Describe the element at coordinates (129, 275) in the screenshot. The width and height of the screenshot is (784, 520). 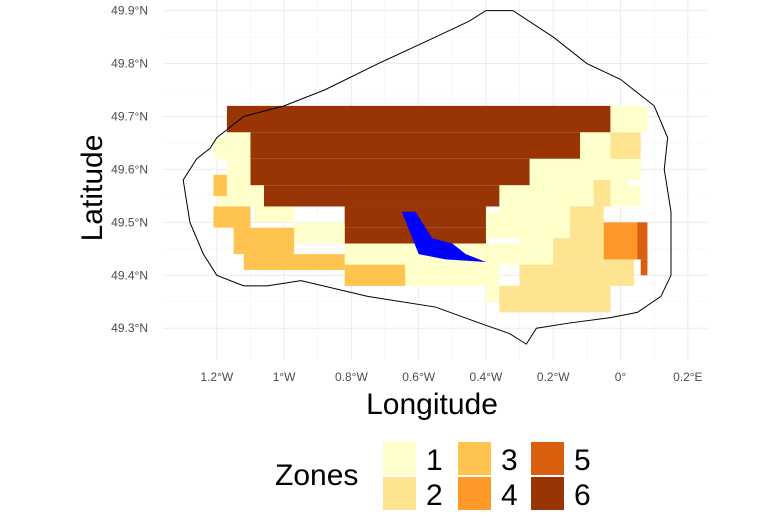
I see `y-tick-label: 49.4°N` at that location.